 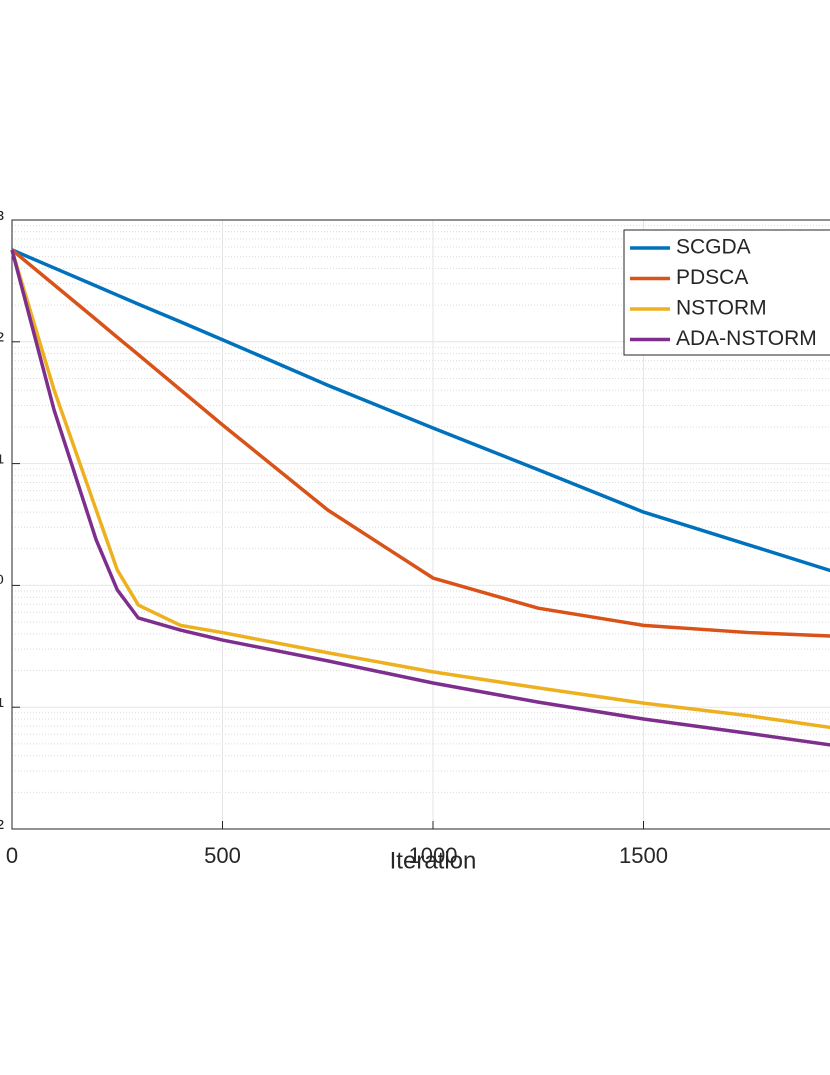 What do you see at coordinates (2, 218) in the screenshot?
I see `y-tick-label: 10³` at bounding box center [2, 218].